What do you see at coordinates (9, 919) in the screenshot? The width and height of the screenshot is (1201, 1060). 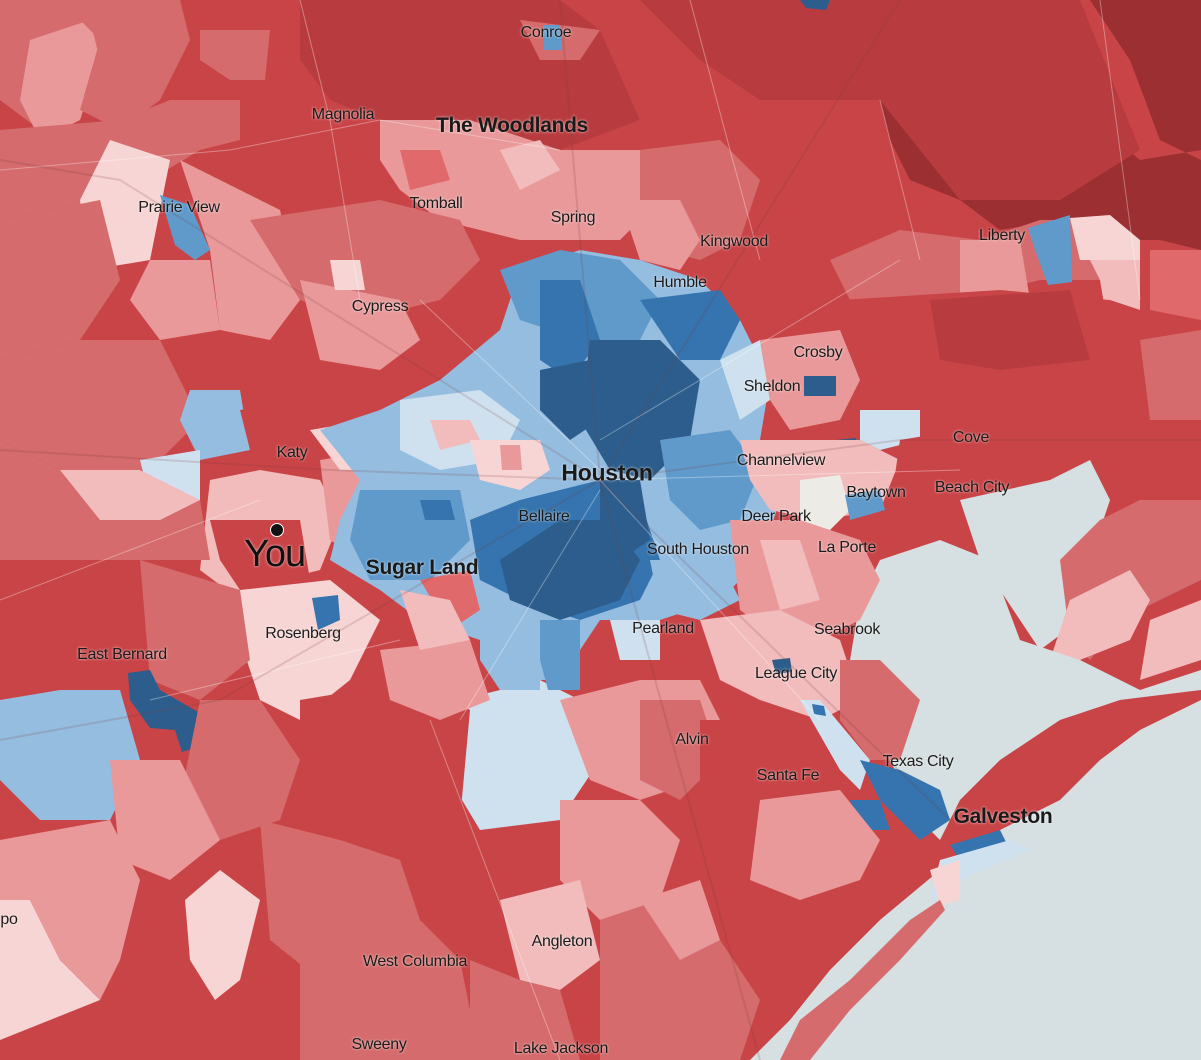 I see `city-label-campo-partial: po` at bounding box center [9, 919].